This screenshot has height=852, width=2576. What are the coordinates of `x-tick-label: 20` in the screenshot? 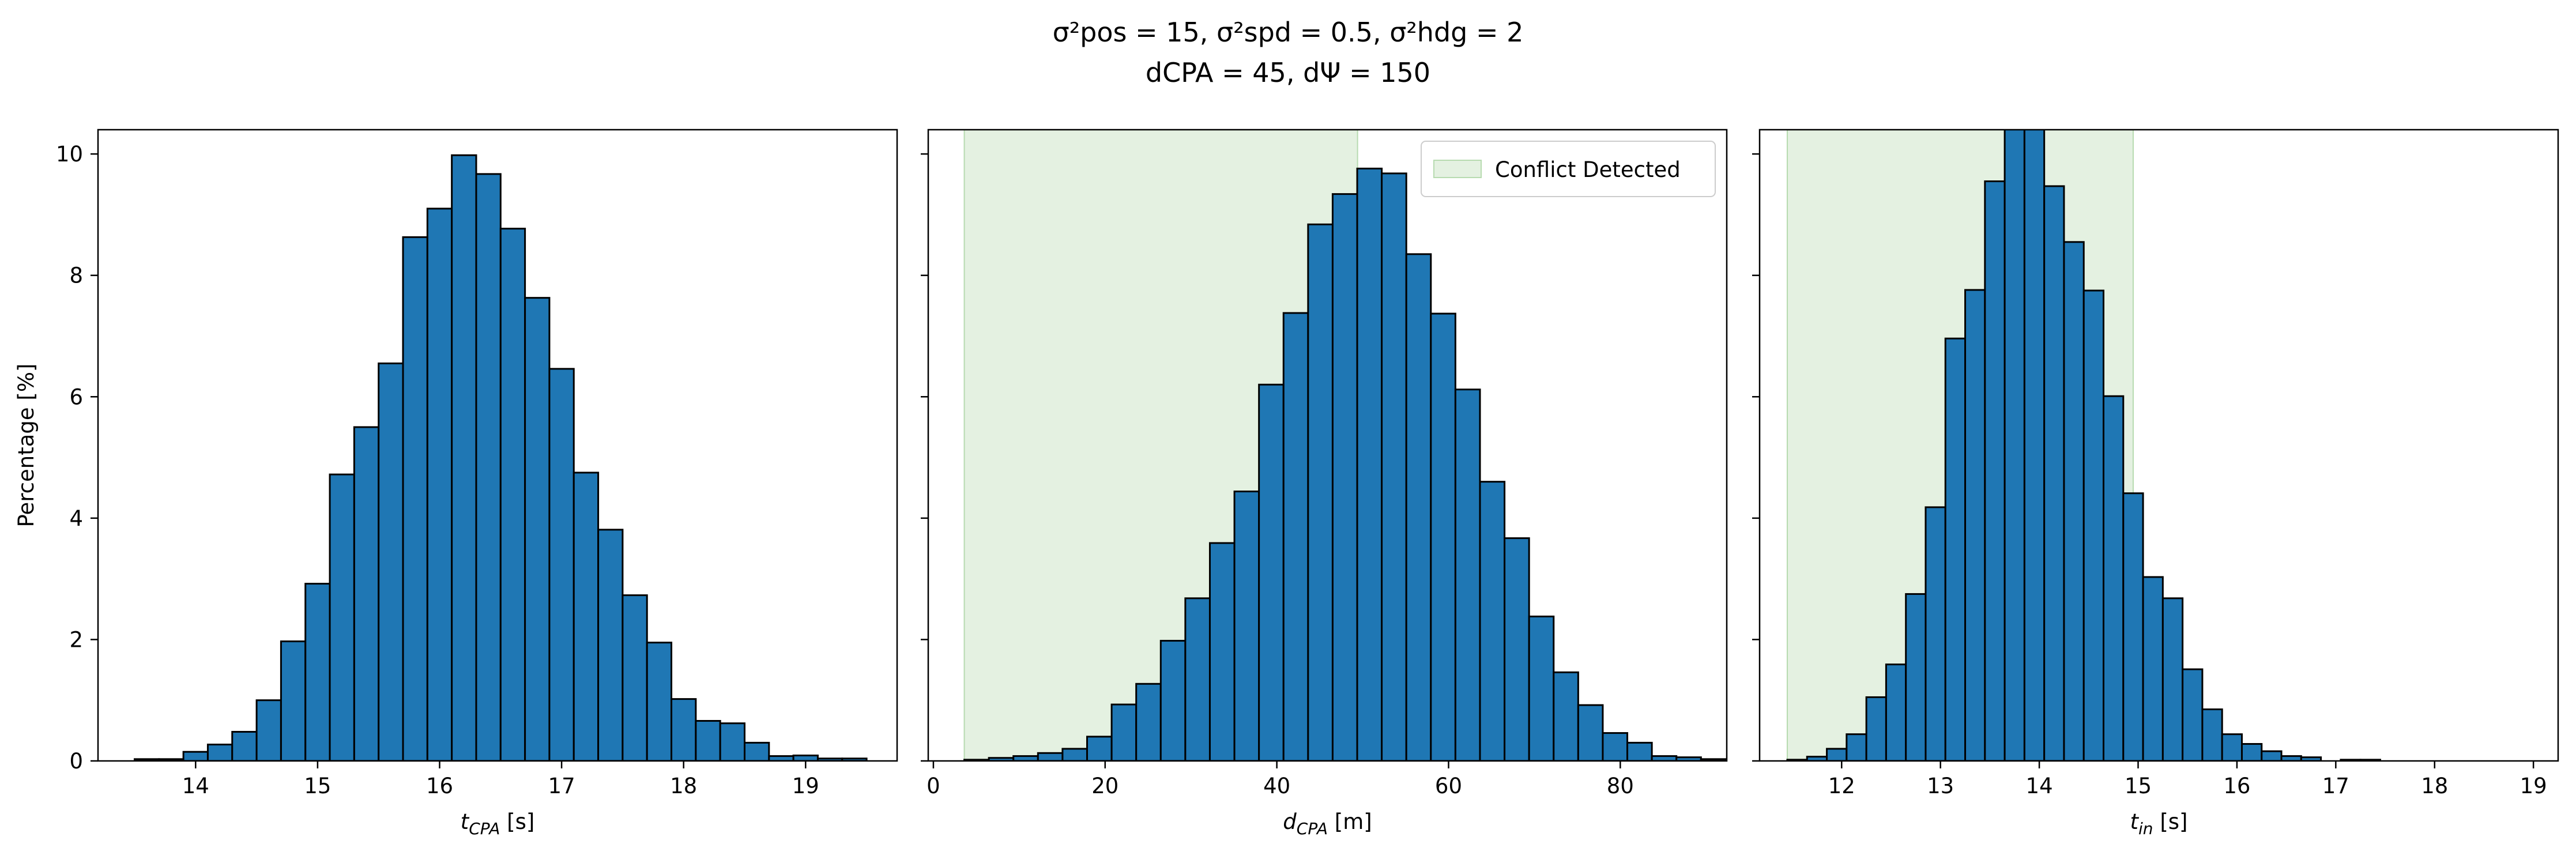 It's located at (1104, 786).